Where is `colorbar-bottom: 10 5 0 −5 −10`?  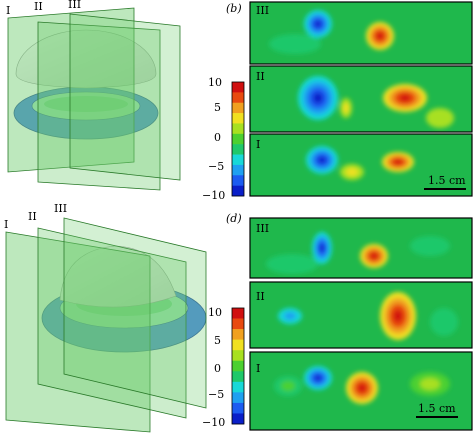 colorbar-bottom: 10 5 0 −5 −10 is located at coordinates (223, 367).